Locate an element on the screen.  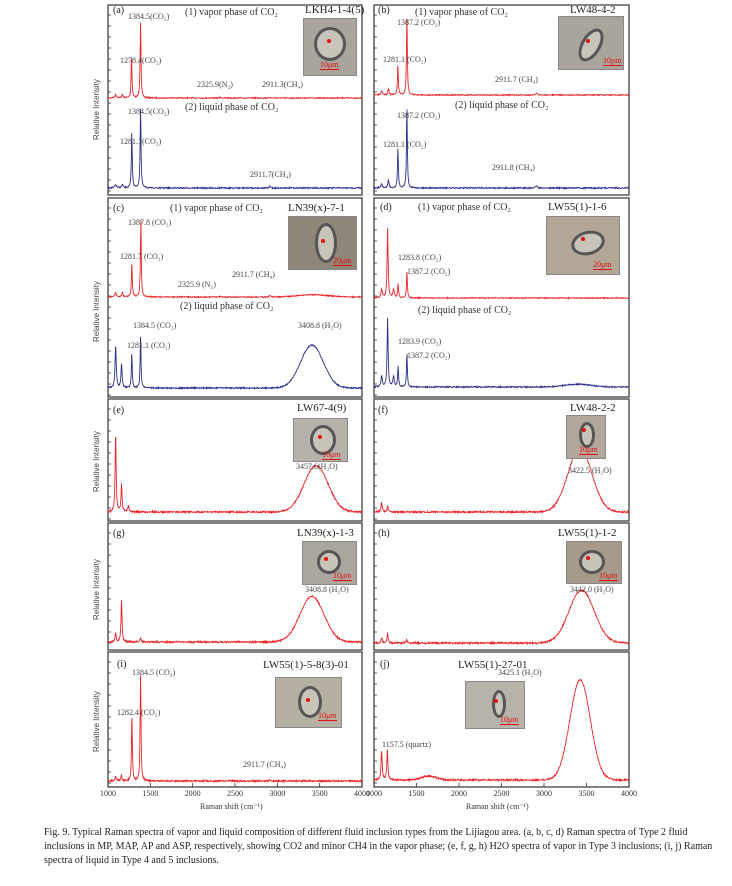
peak-label: 3442.0 (H₂O) is located at coordinates (592, 589).